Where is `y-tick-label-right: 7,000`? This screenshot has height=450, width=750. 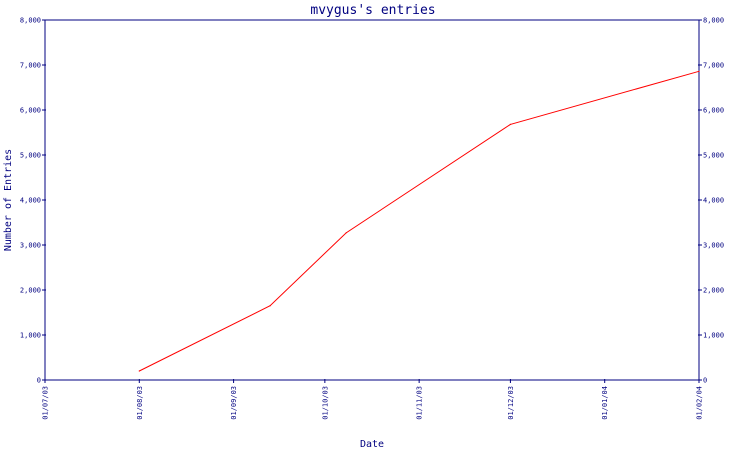
y-tick-label-right: 7,000 is located at coordinates (713, 66).